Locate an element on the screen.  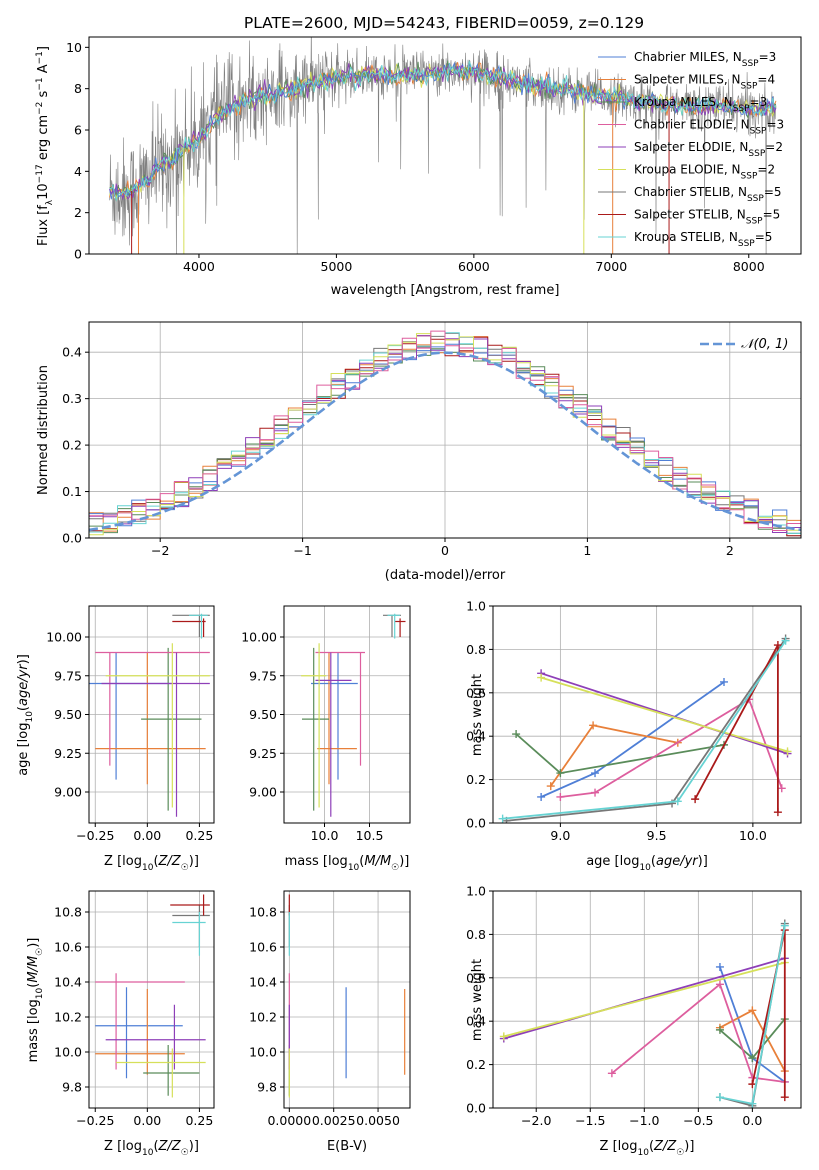
legend-label-3: Chabrier ELODIE, NSSP=3 is located at coordinates (709, 127).